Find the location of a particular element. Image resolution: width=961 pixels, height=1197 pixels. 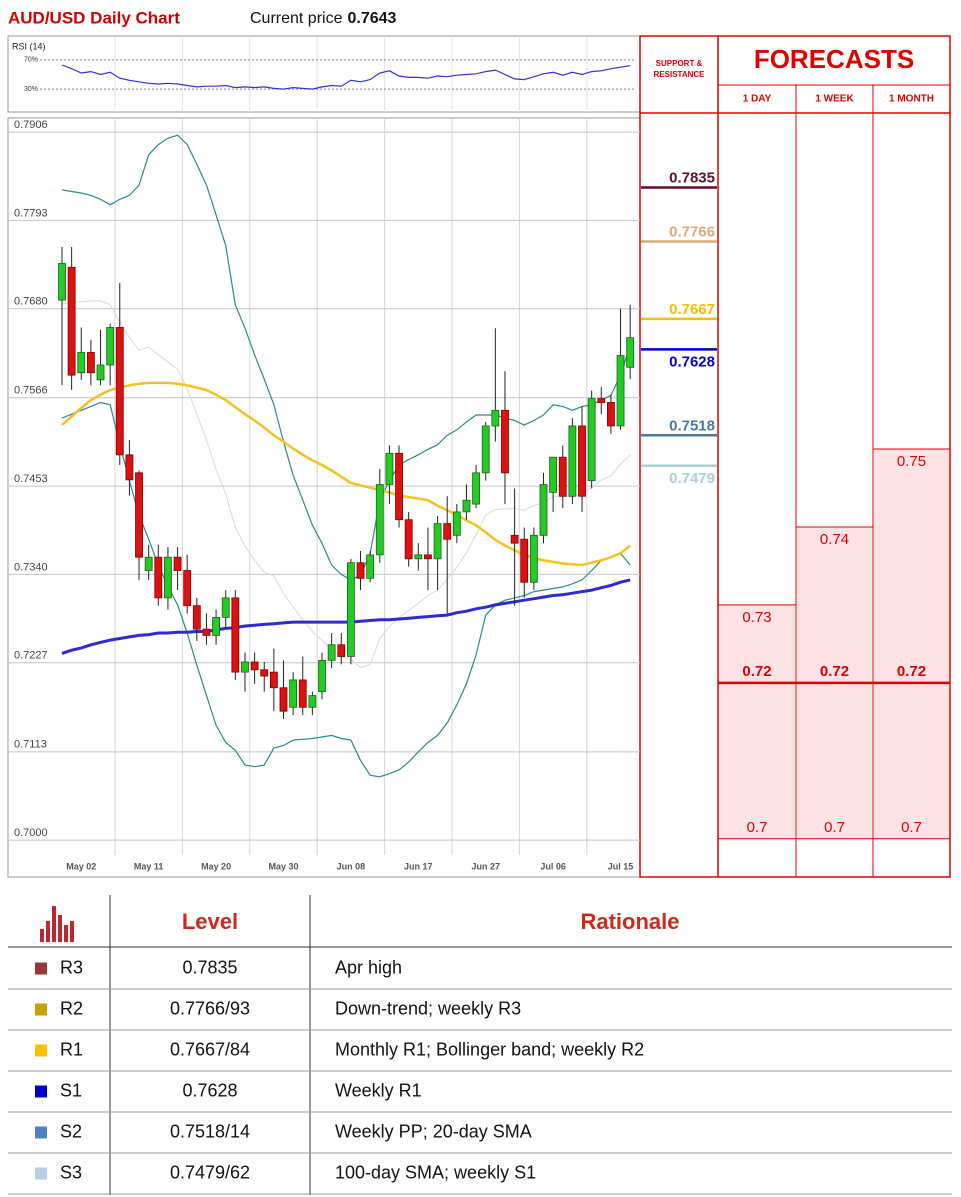

x-tick-label: May 02 is located at coordinates (81, 866).